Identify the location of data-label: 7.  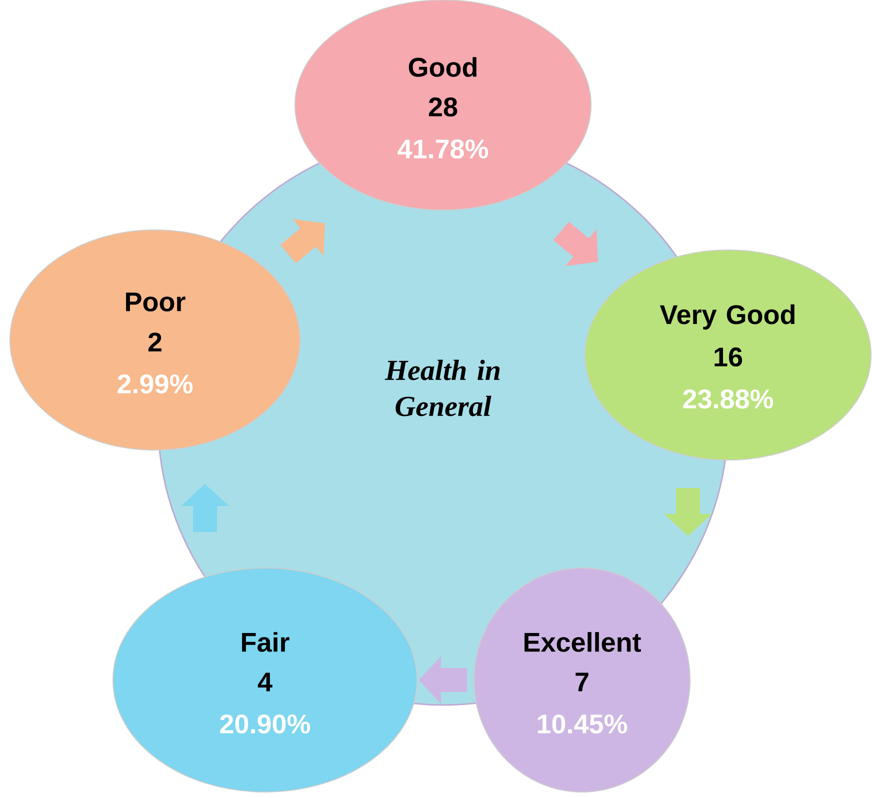
(582, 682).